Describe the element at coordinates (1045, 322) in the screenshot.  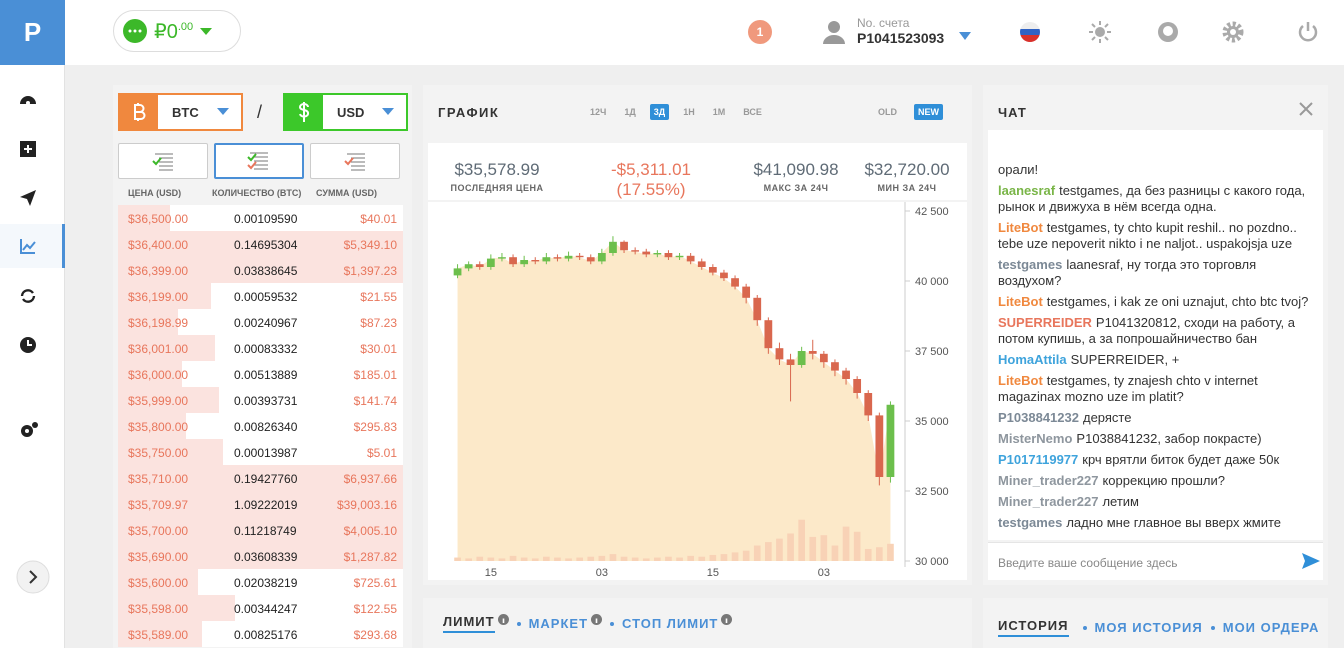
I see `chat-user: SUPERREIDER` at that location.